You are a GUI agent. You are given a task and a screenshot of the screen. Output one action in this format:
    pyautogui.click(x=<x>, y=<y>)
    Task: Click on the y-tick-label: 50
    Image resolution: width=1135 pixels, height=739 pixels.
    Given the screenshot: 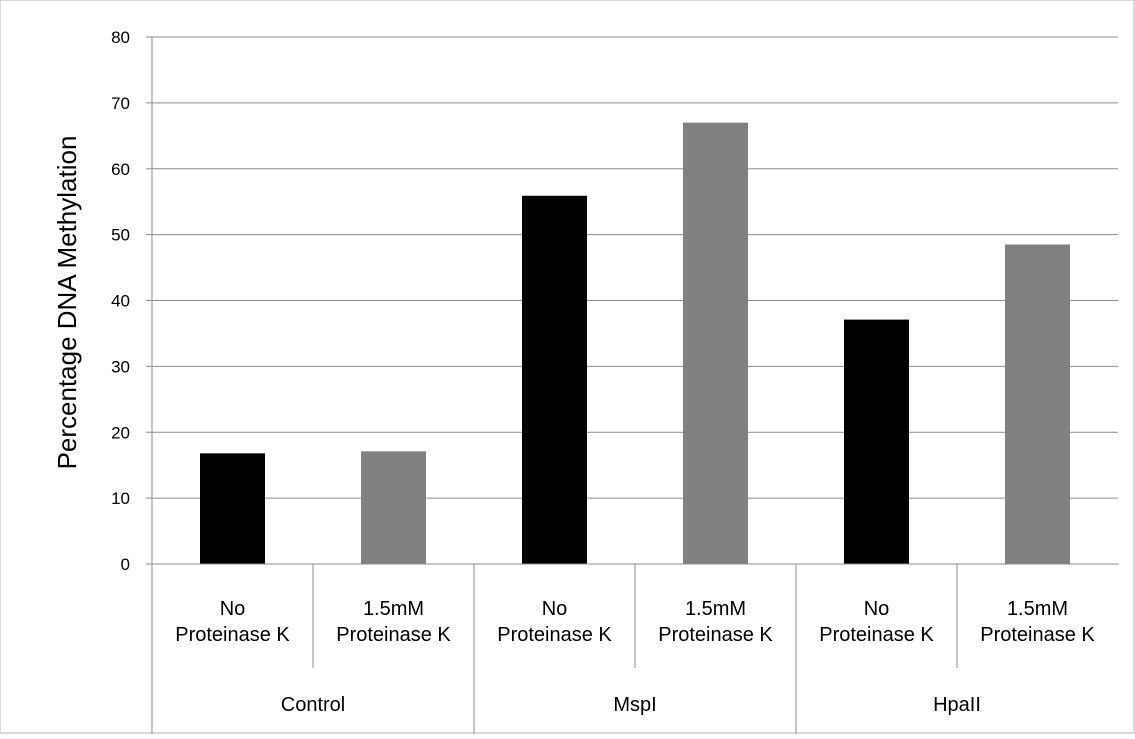 What is the action you would take?
    pyautogui.click(x=120, y=235)
    